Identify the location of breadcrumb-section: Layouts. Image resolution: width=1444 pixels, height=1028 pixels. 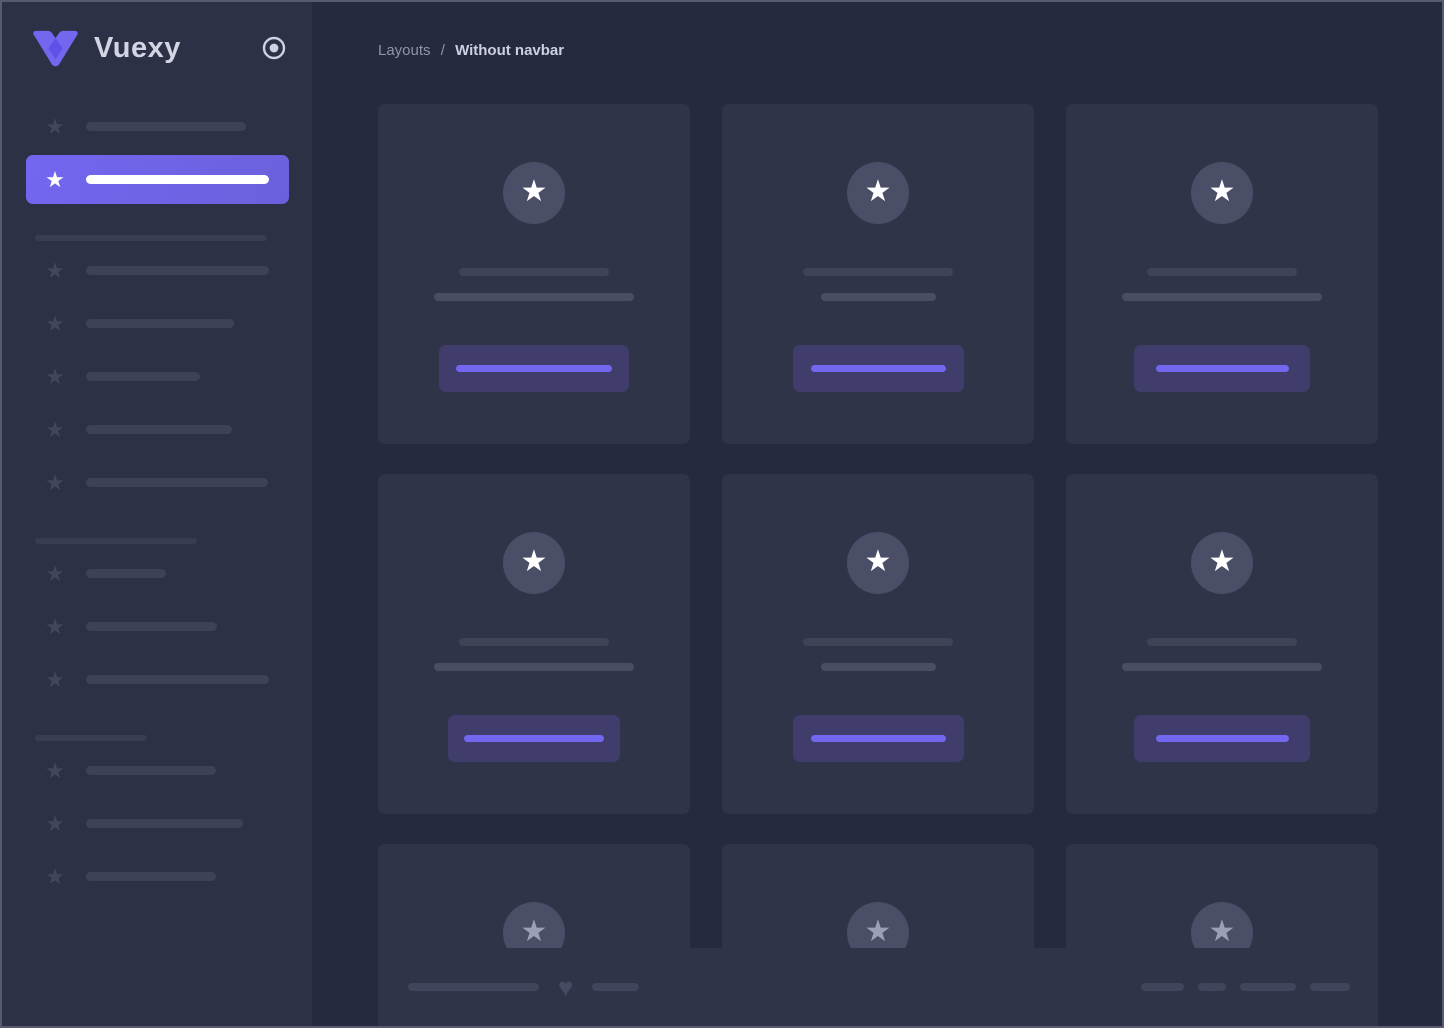
(404, 50).